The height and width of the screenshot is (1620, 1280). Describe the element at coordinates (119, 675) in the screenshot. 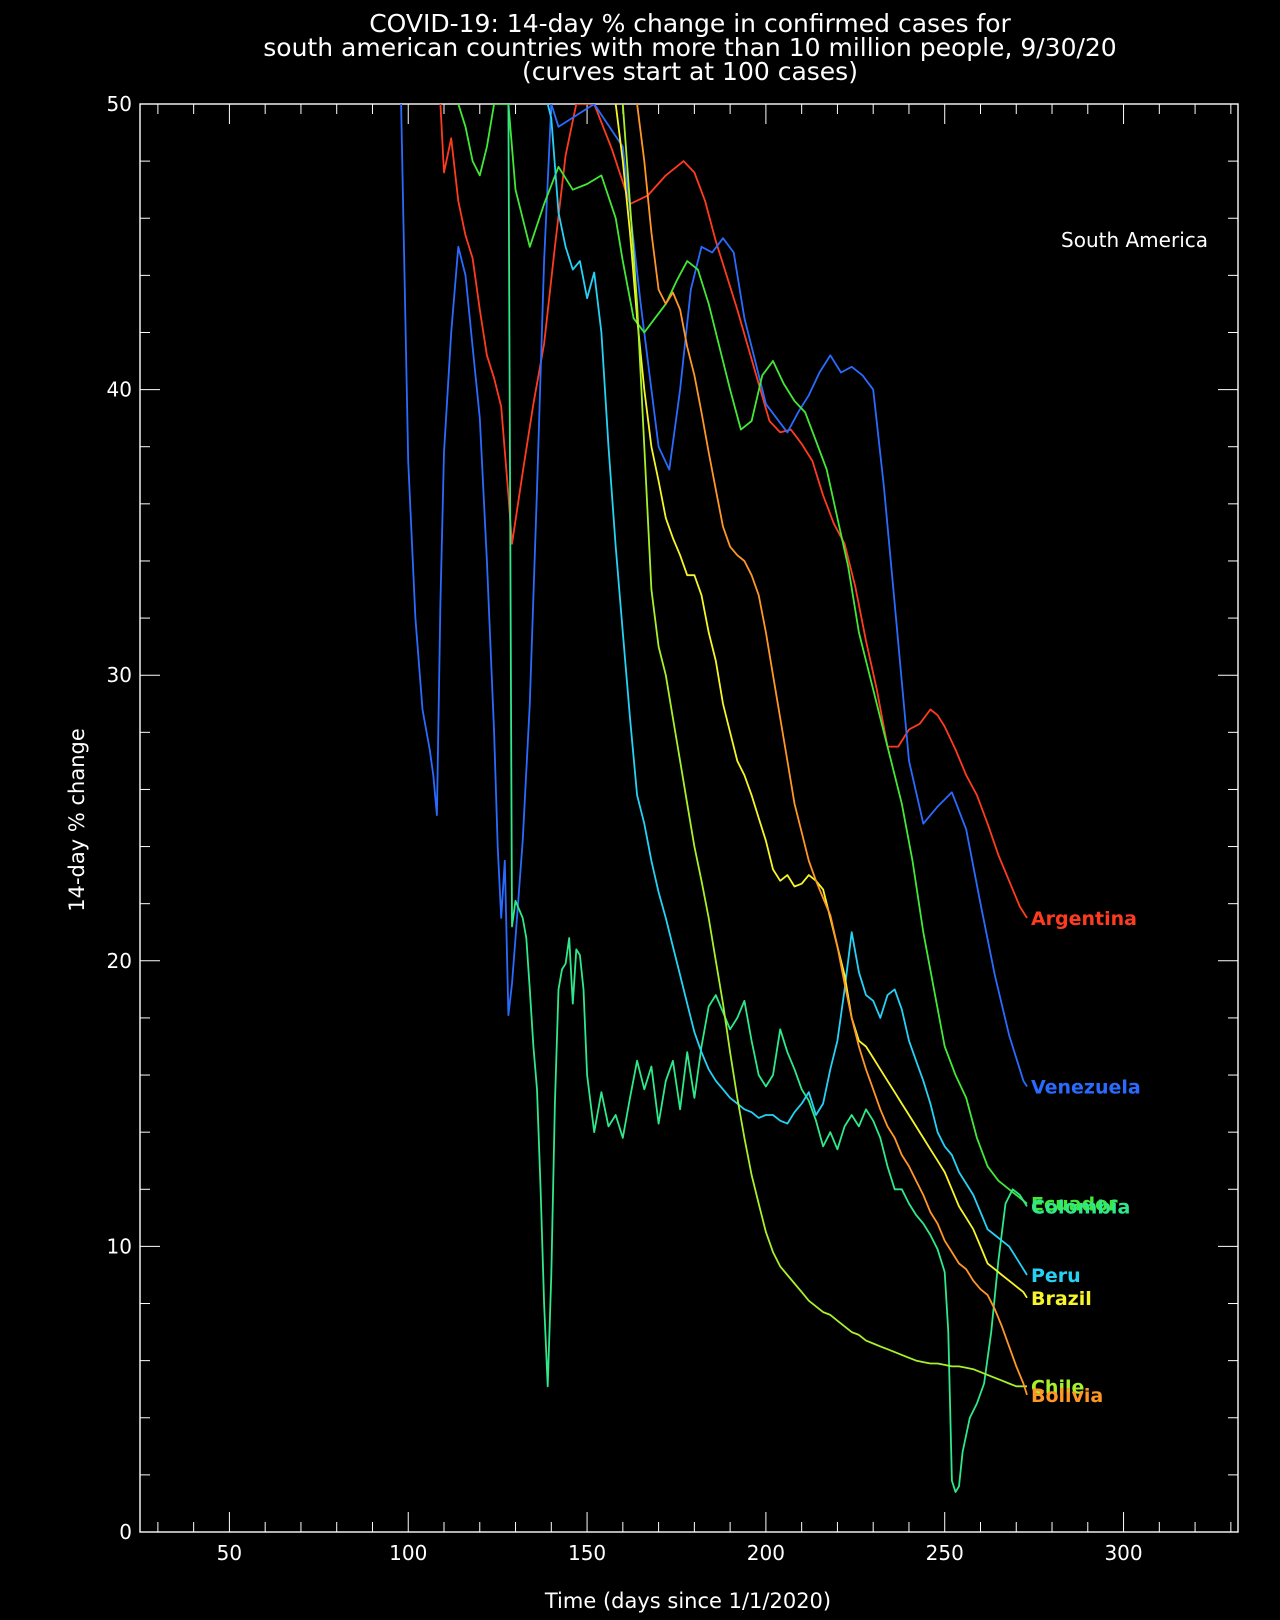

I see `y-tick-label: 30` at that location.